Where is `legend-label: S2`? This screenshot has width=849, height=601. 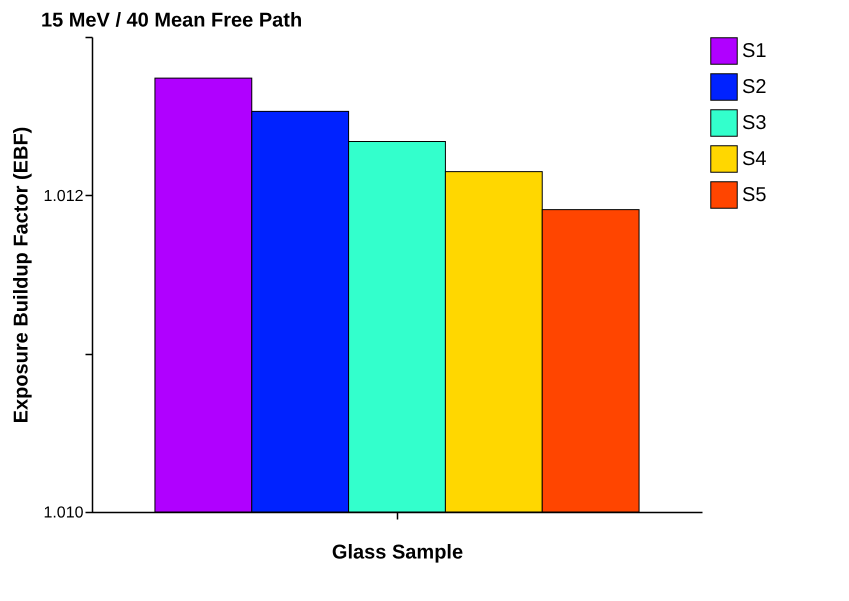 legend-label: S2 is located at coordinates (754, 87).